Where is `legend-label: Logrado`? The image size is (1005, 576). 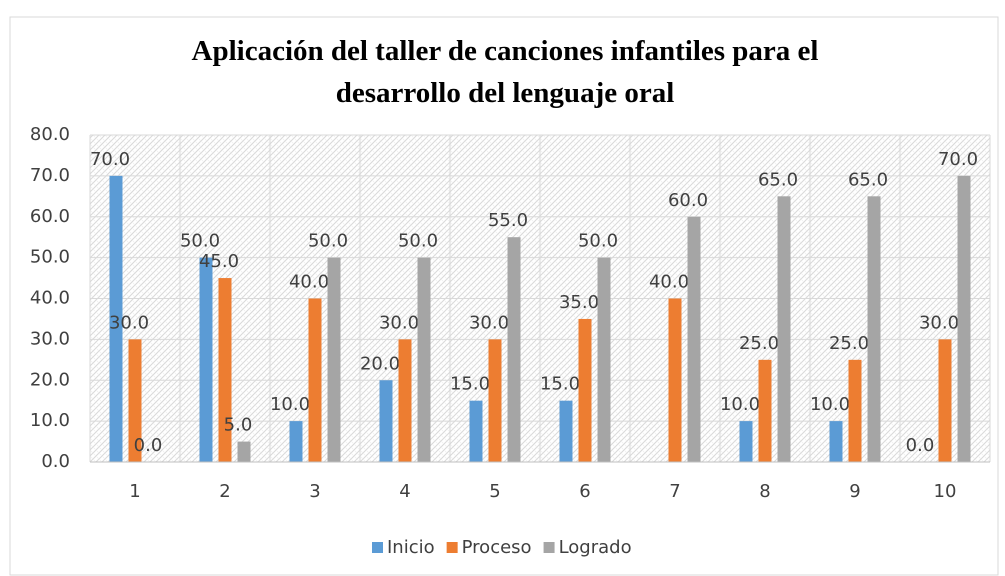
legend-label: Logrado is located at coordinates (595, 547).